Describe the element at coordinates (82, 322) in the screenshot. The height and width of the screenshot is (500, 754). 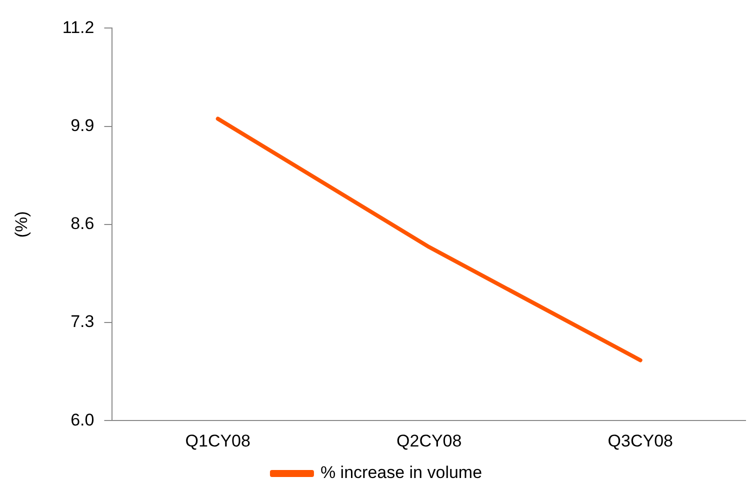
I see `y-tick-label: 7.3` at that location.